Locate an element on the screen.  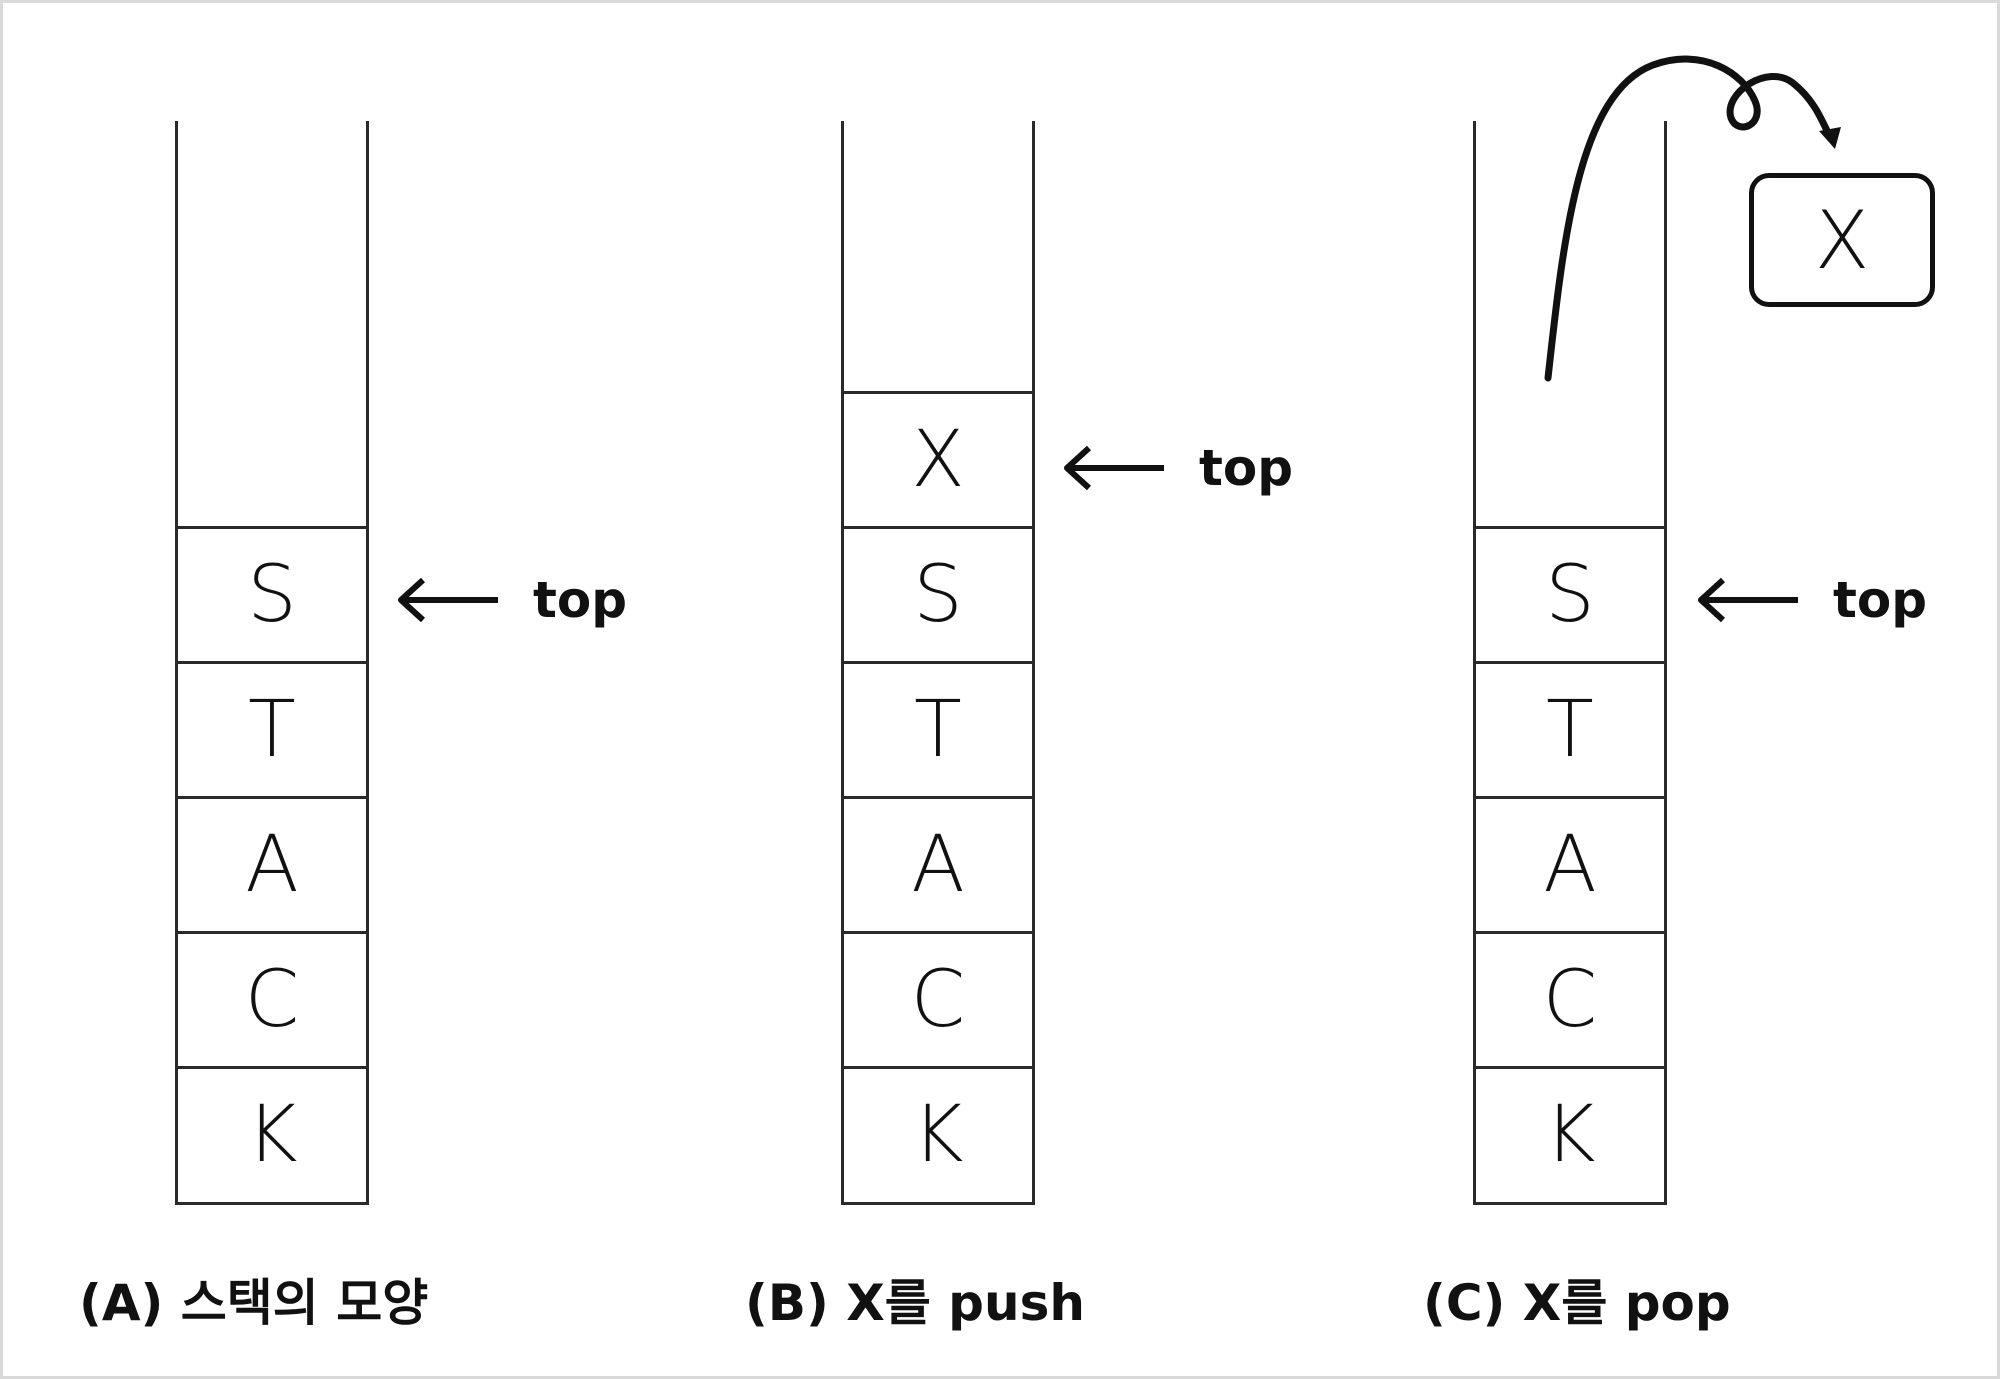
top-pointer-c: top is located at coordinates (1810, 600).